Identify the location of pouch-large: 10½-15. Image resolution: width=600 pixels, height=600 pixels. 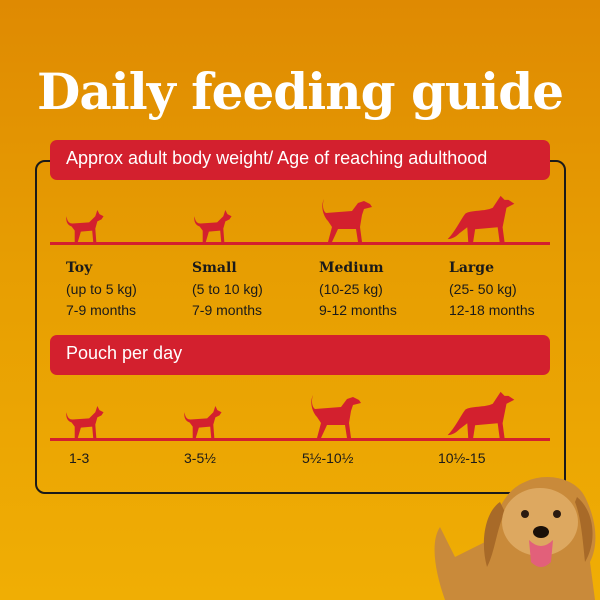
(462, 458).